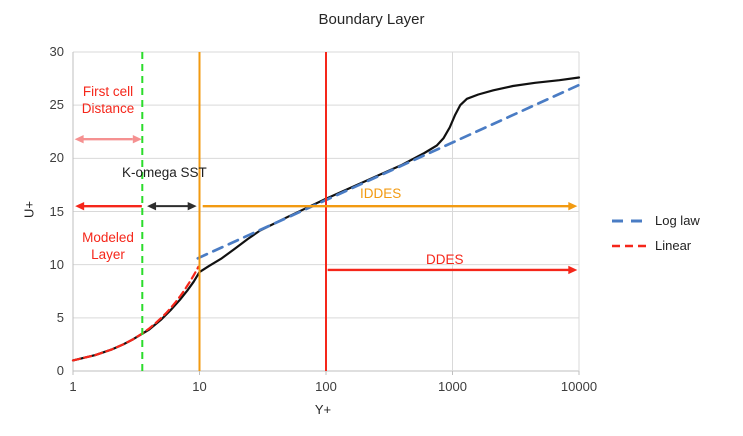 Image resolution: width=743 pixels, height=436 pixels. I want to click on annotation-k-omega-sst: K-omega SST, so click(164, 172).